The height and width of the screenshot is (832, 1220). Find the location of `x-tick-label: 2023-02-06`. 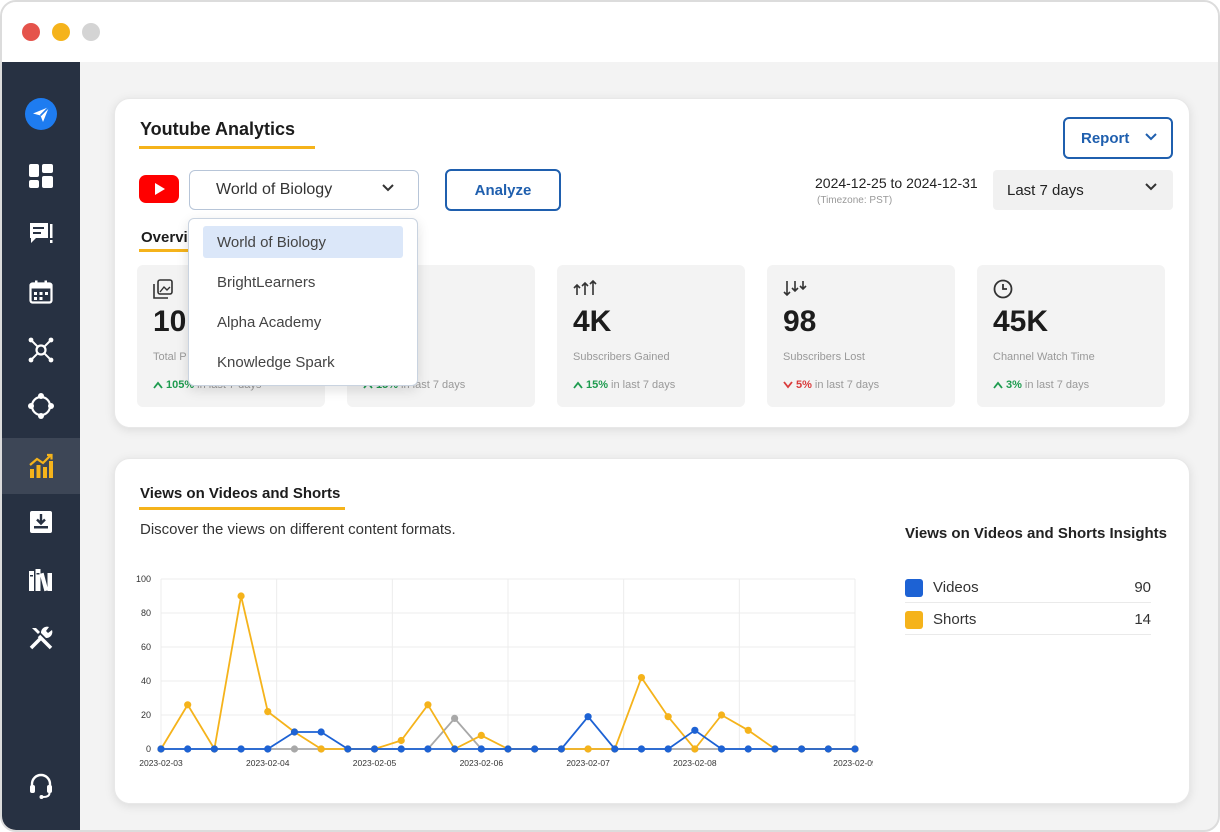

x-tick-label: 2023-02-06 is located at coordinates (482, 763).